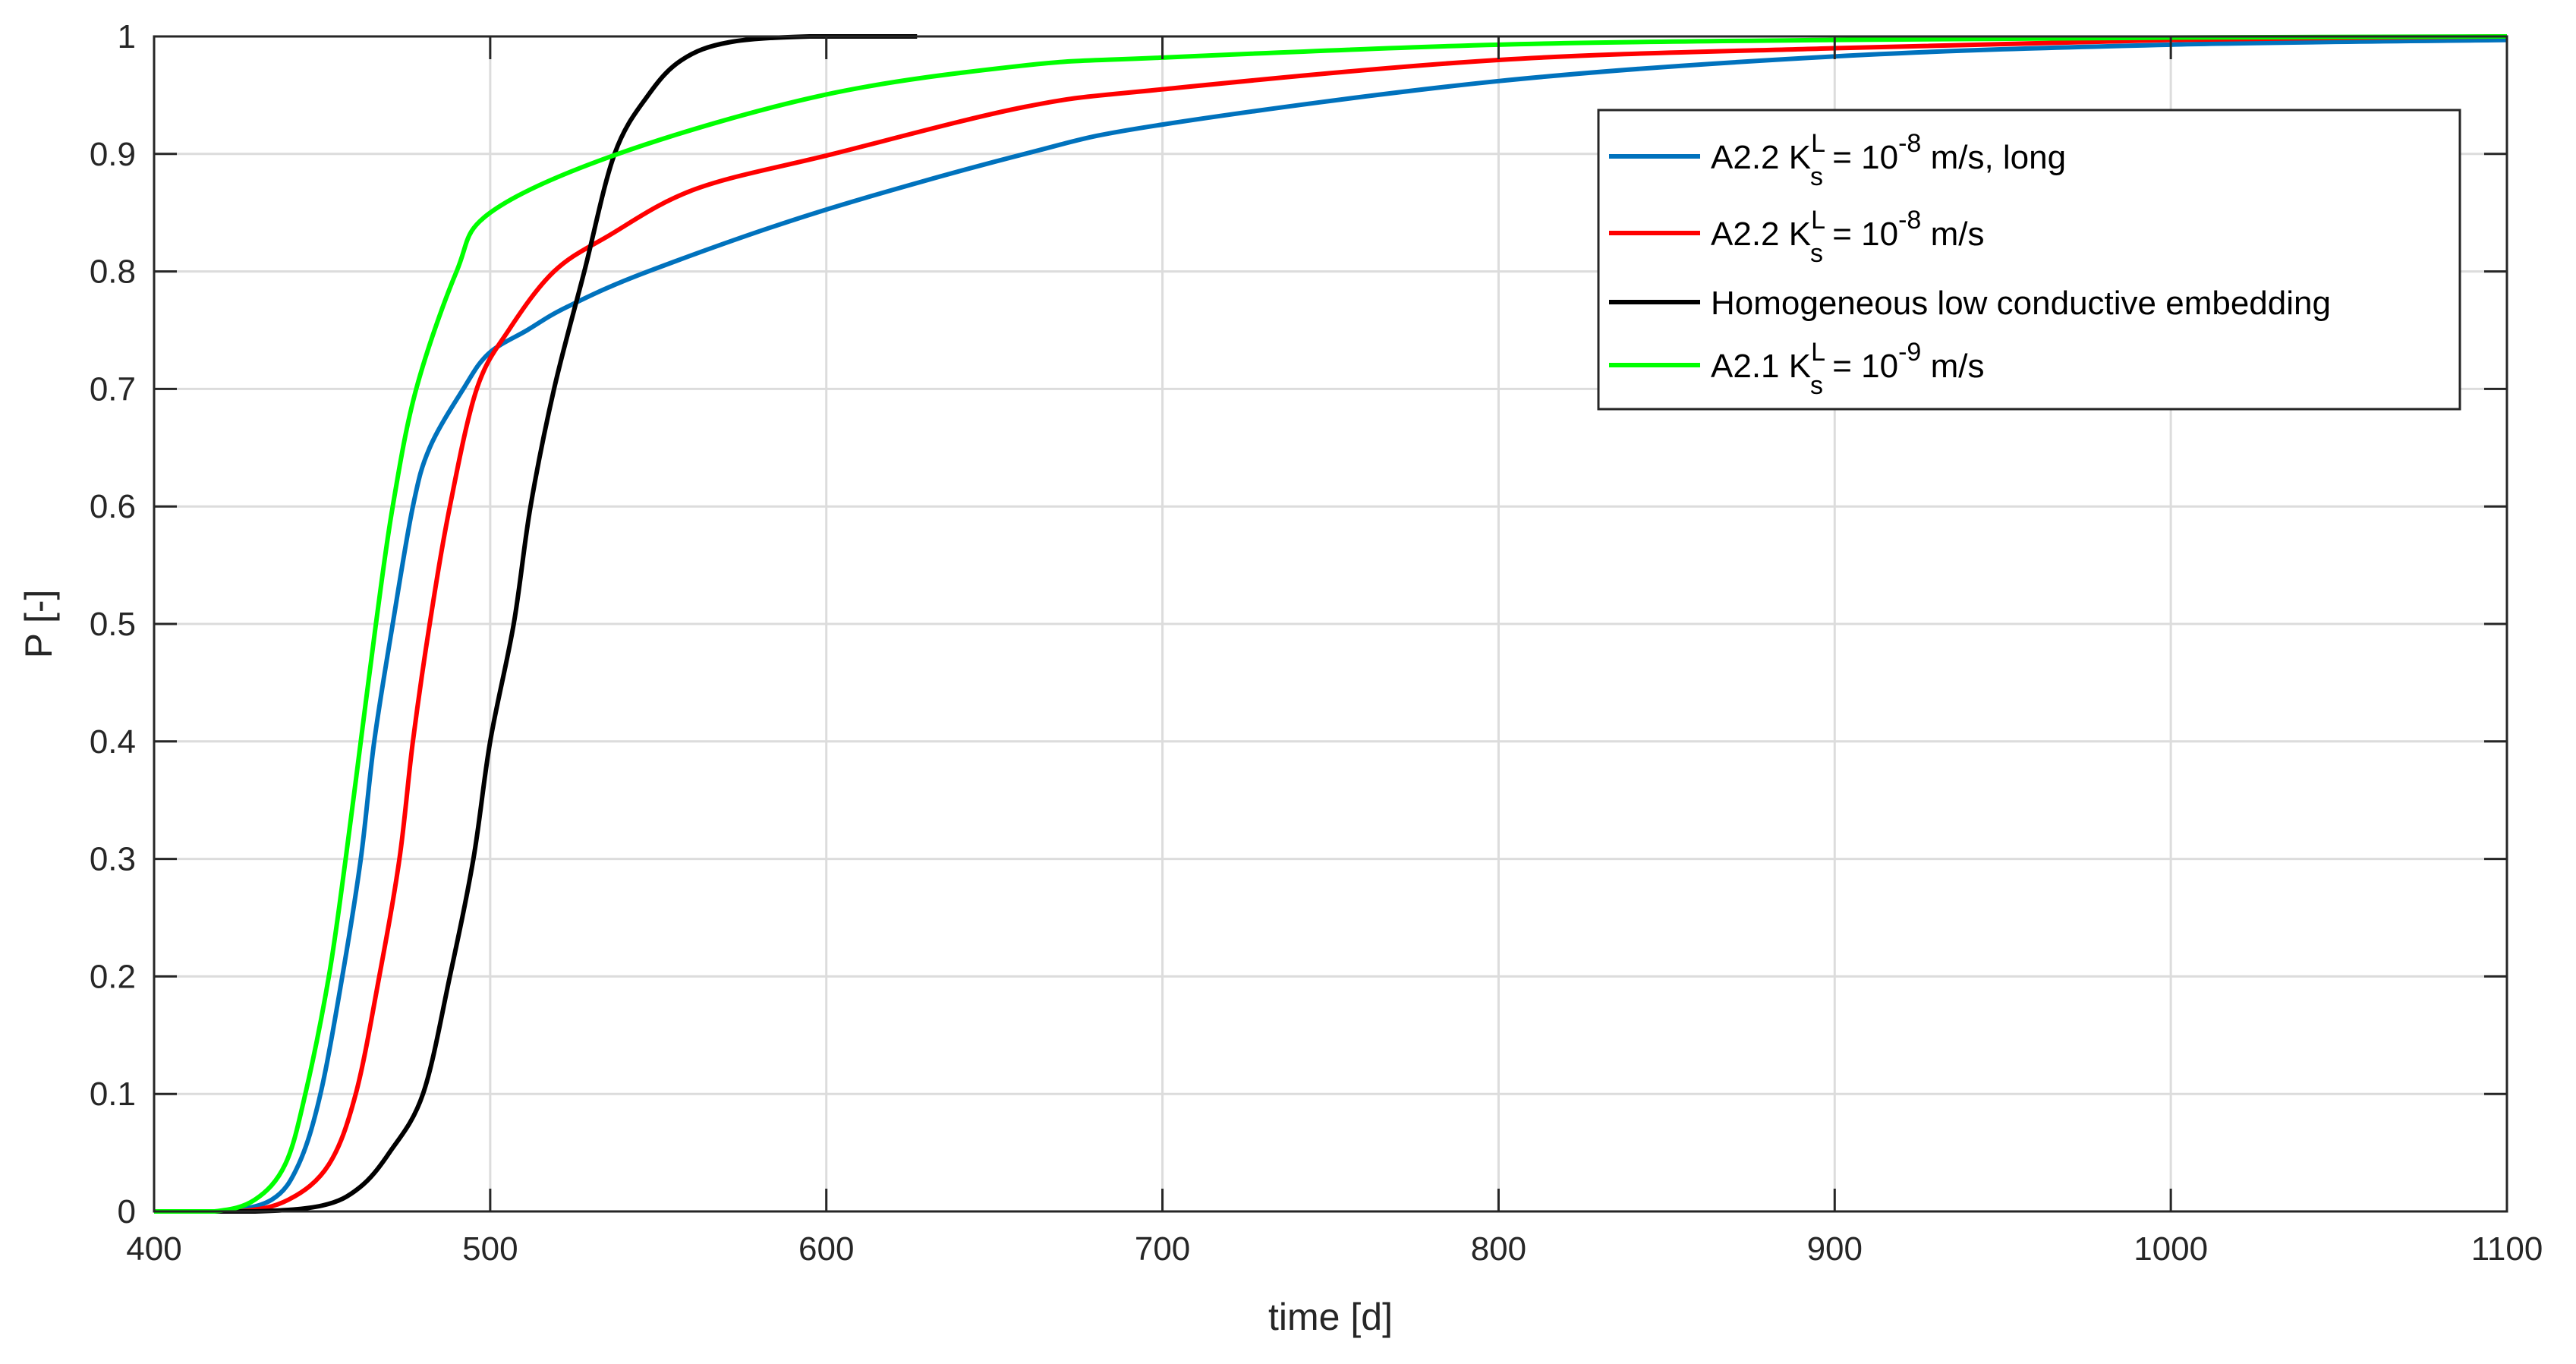  Describe the element at coordinates (1761, 366) in the screenshot. I see `legend-text-part: A2.1 K` at that location.